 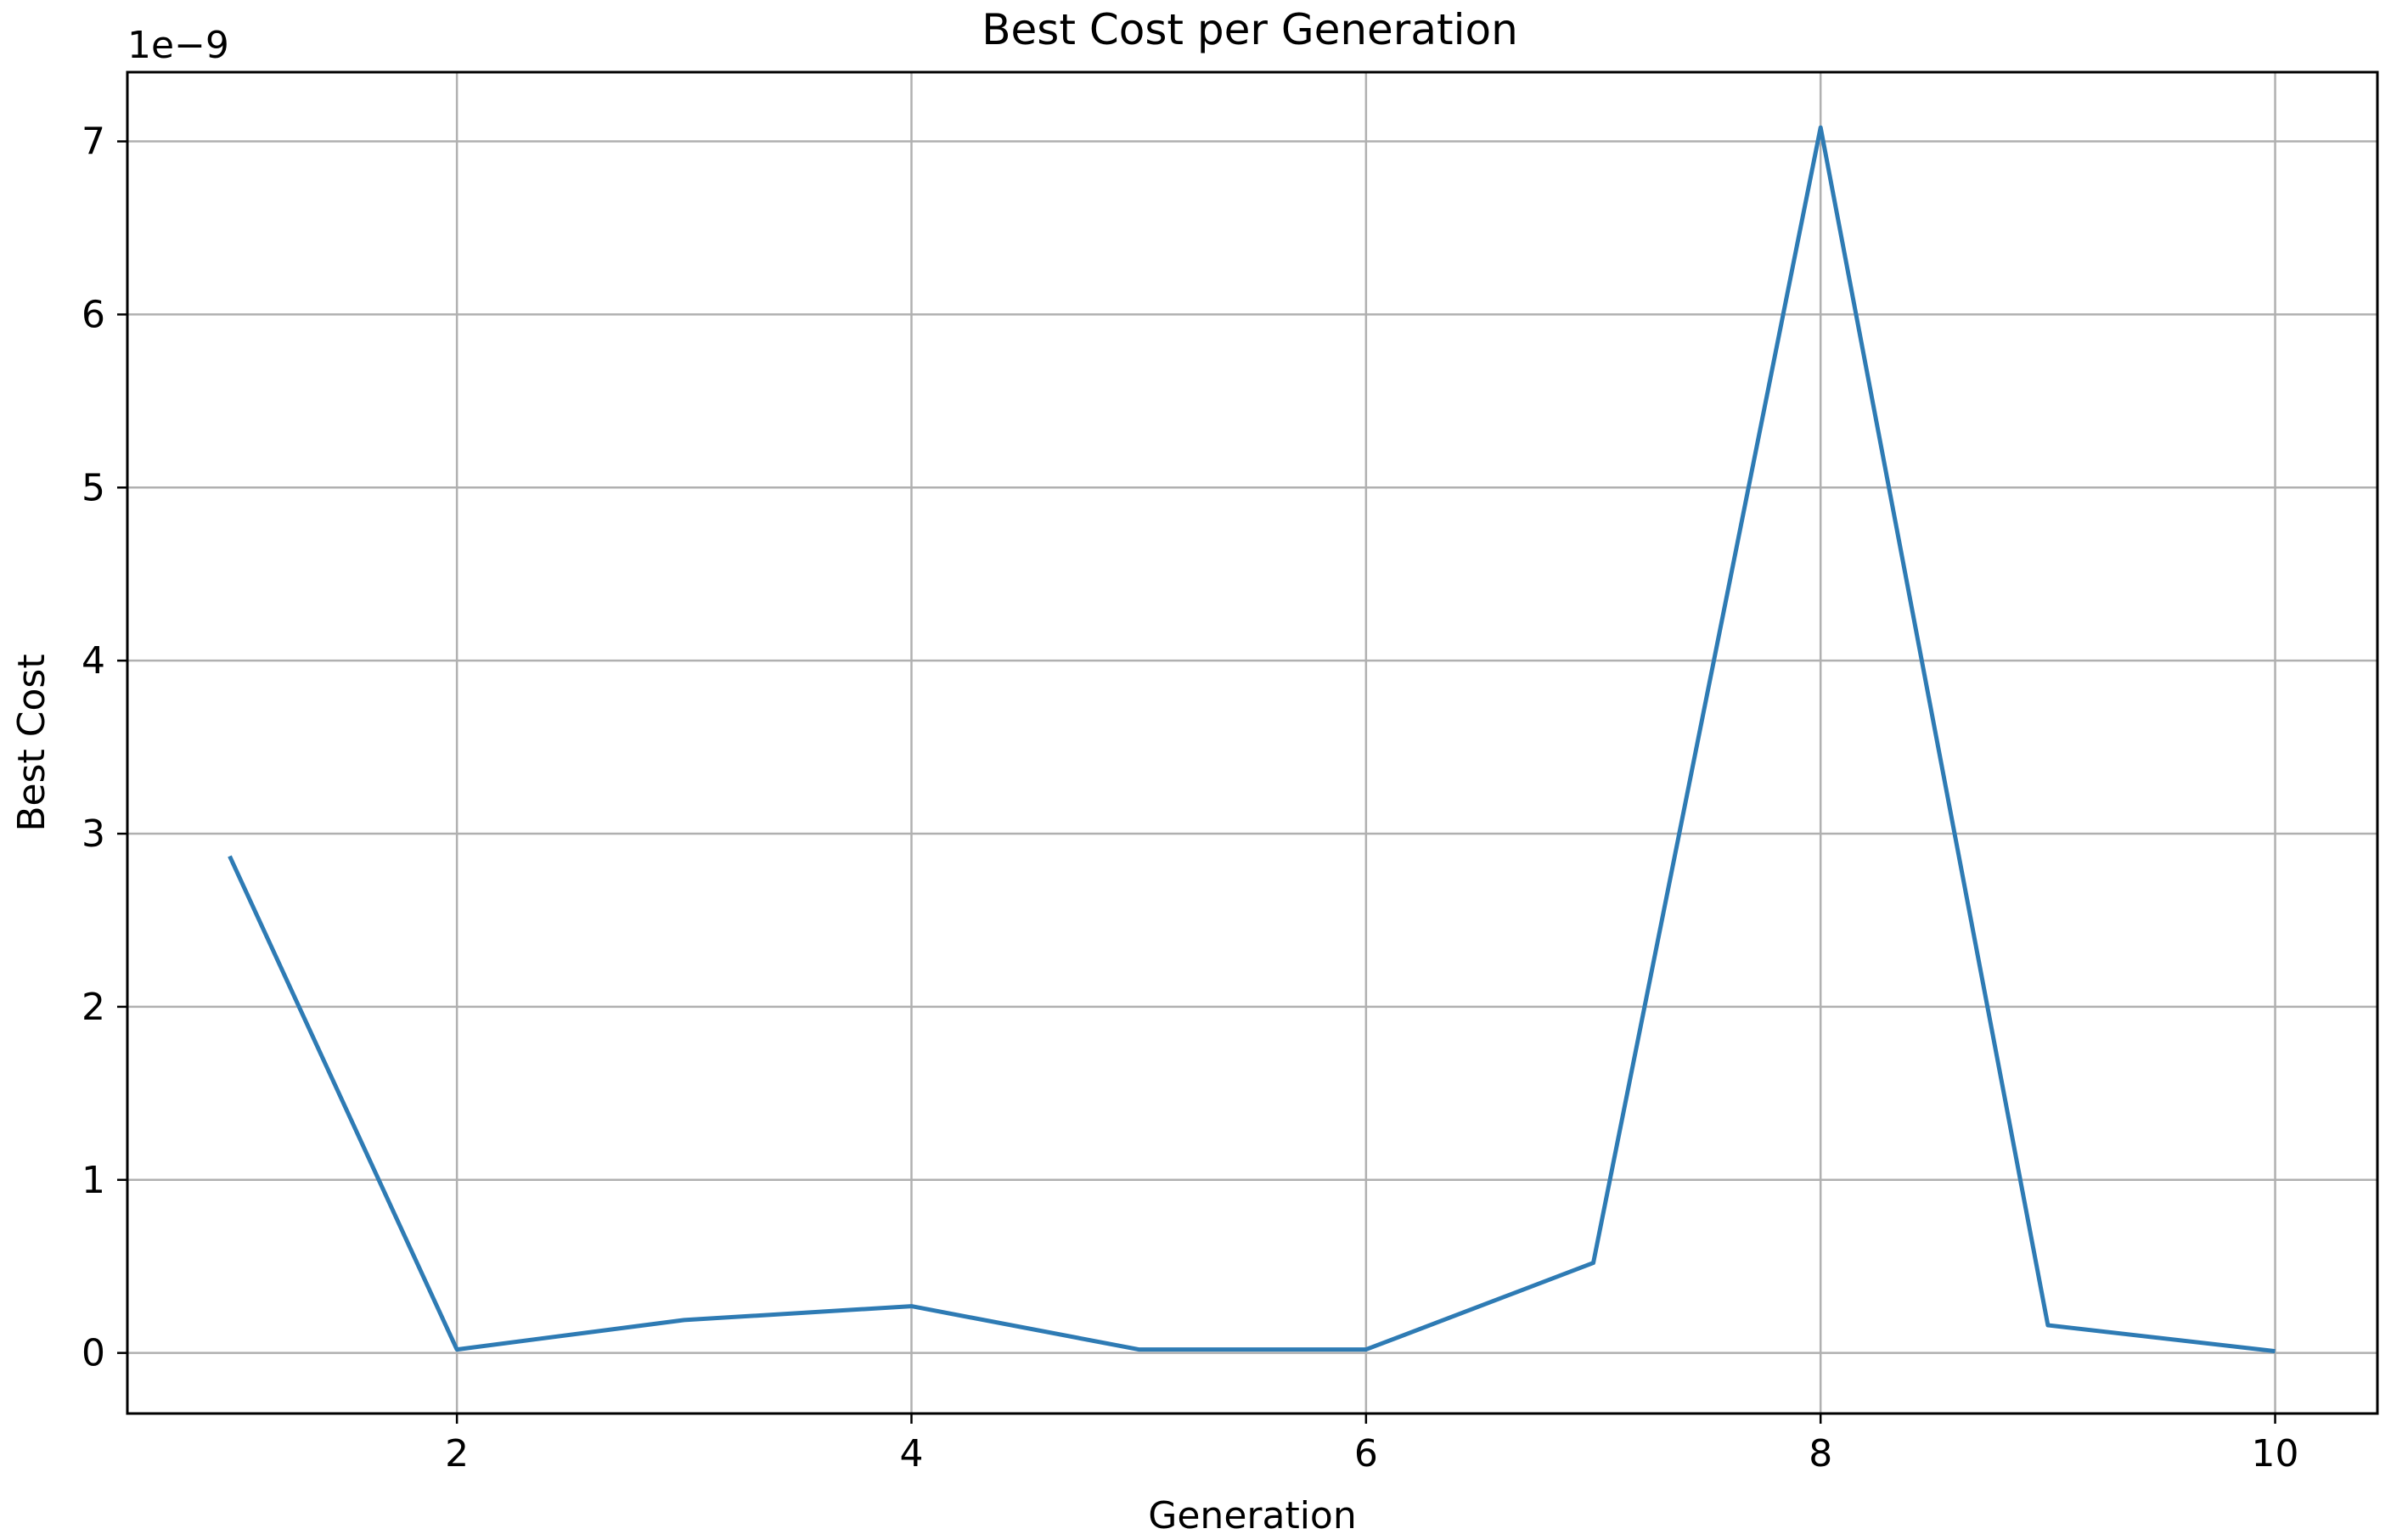 What do you see at coordinates (93, 1180) in the screenshot?
I see `y-tick-label: 1` at bounding box center [93, 1180].